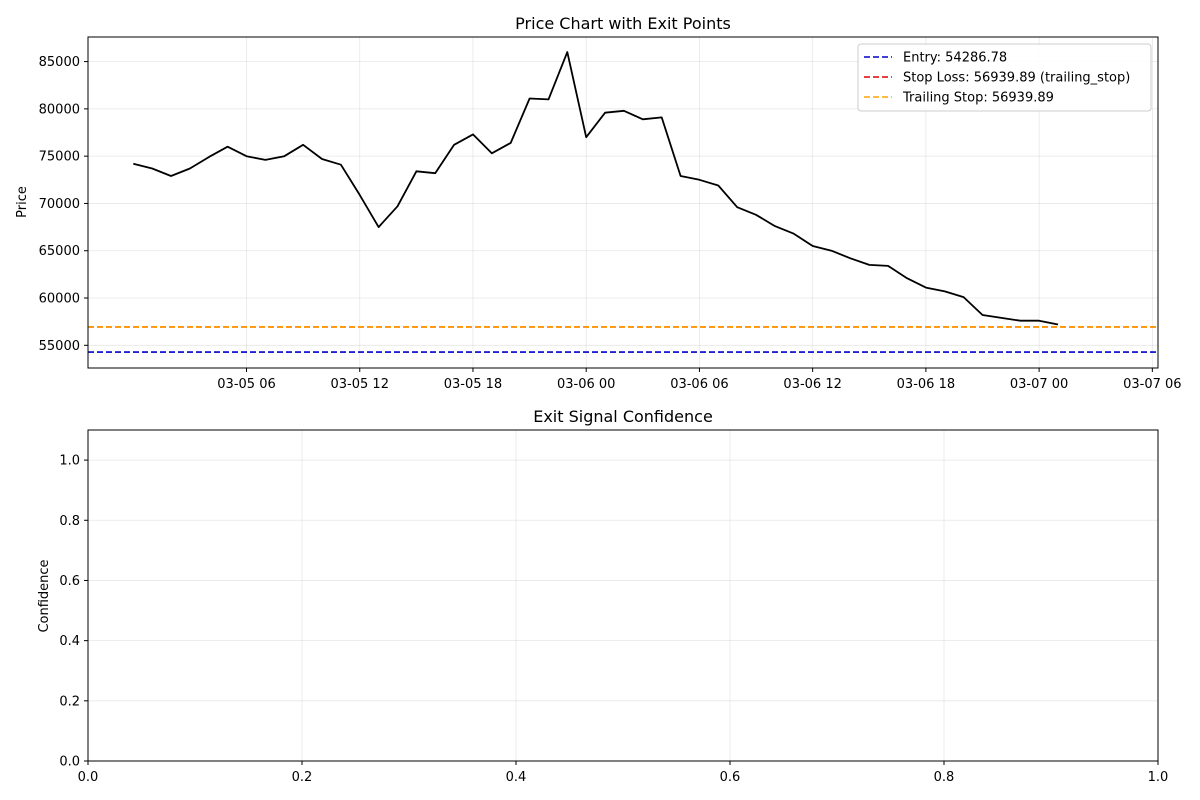 This screenshot has width=1200, height=800. Describe the element at coordinates (730, 777) in the screenshot. I see `confidence-chart-x-tick-label: 0.6` at that location.